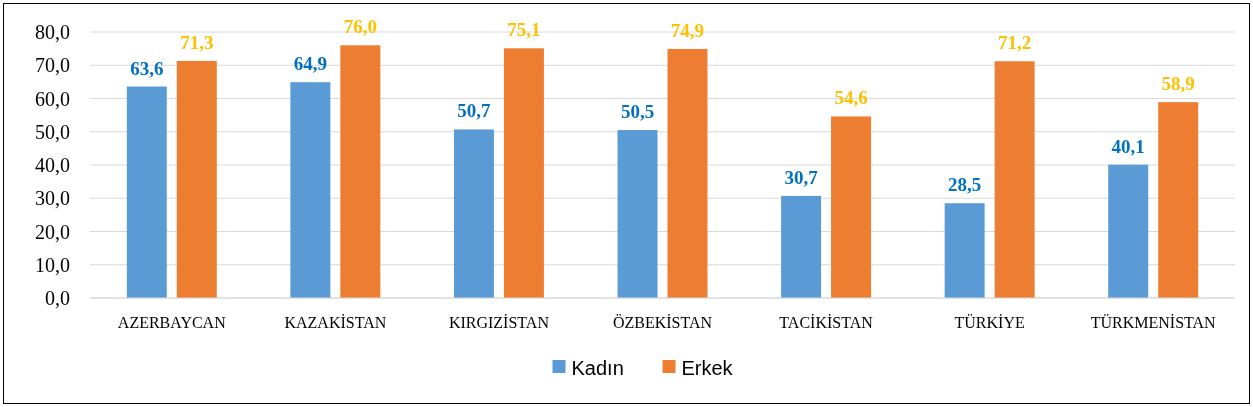 Image resolution: width=1253 pixels, height=407 pixels. I want to click on y-tick-label: 50,0, so click(52, 131).